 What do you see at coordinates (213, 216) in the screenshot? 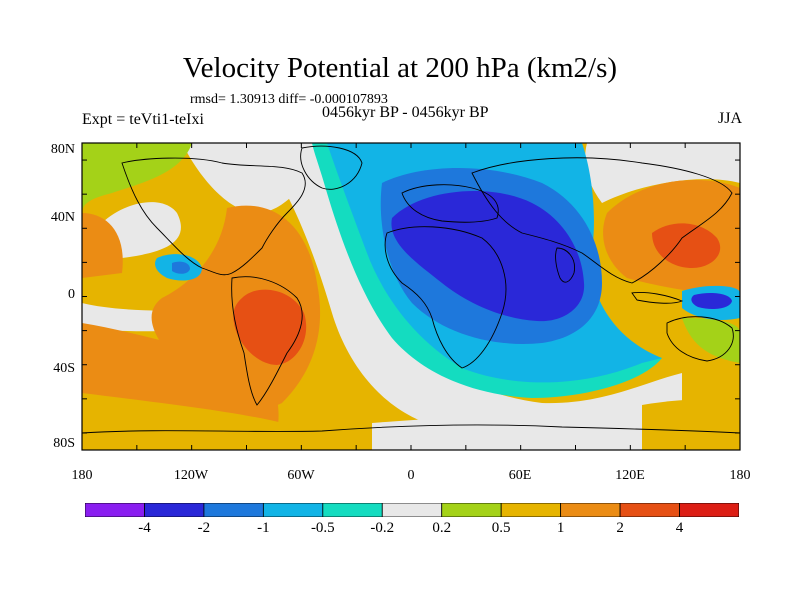
I see `north-america-coast` at bounding box center [213, 216].